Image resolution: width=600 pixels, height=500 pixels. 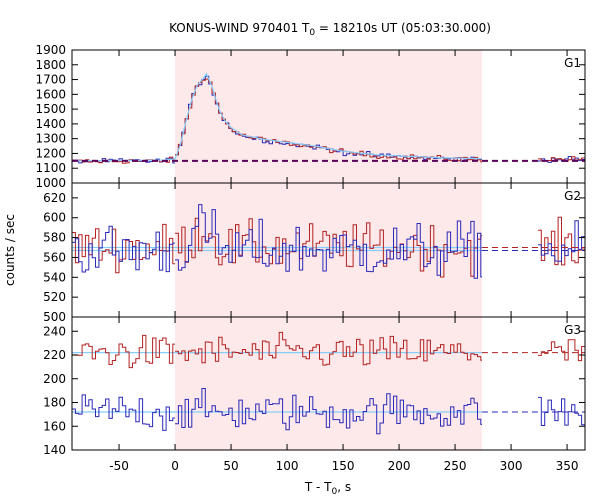 What do you see at coordinates (328, 350) in the screenshot?
I see `series-a-line` at bounding box center [328, 350].